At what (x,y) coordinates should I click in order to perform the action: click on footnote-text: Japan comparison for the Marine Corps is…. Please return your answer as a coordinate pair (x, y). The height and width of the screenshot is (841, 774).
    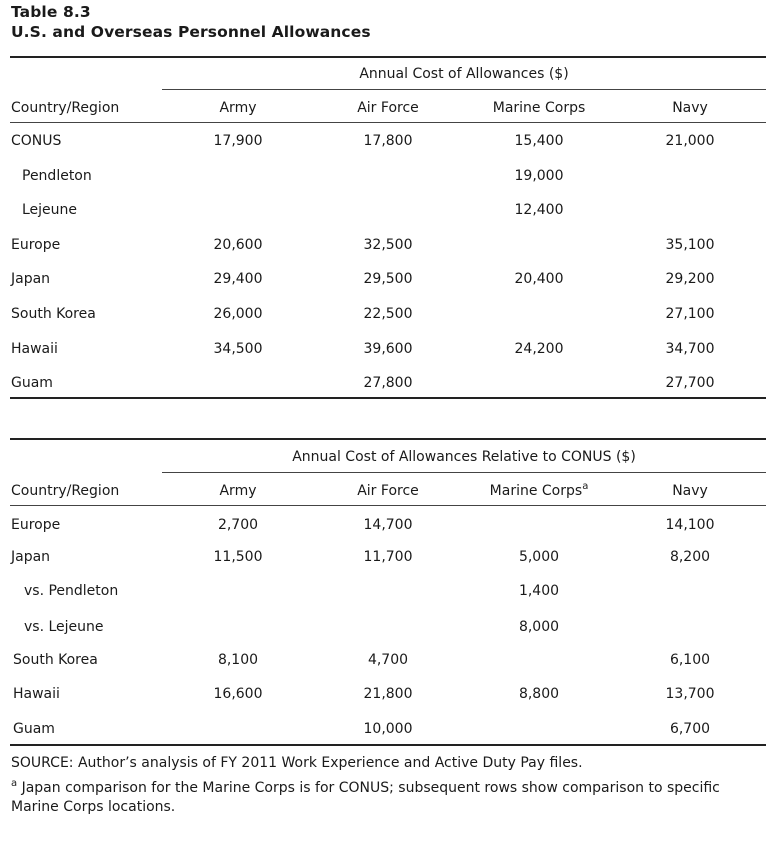
    Looking at the image, I should click on (365, 797).